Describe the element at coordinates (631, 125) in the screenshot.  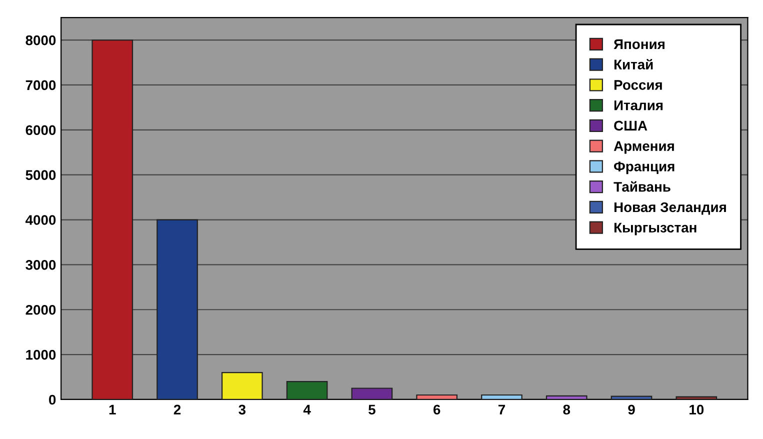
I see `legend-label: США` at that location.